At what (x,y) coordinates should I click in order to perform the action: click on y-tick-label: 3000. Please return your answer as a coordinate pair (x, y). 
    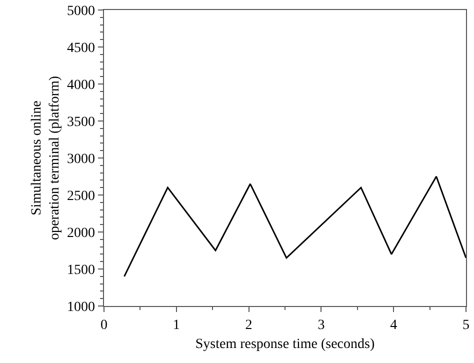
    Looking at the image, I should click on (81, 159).